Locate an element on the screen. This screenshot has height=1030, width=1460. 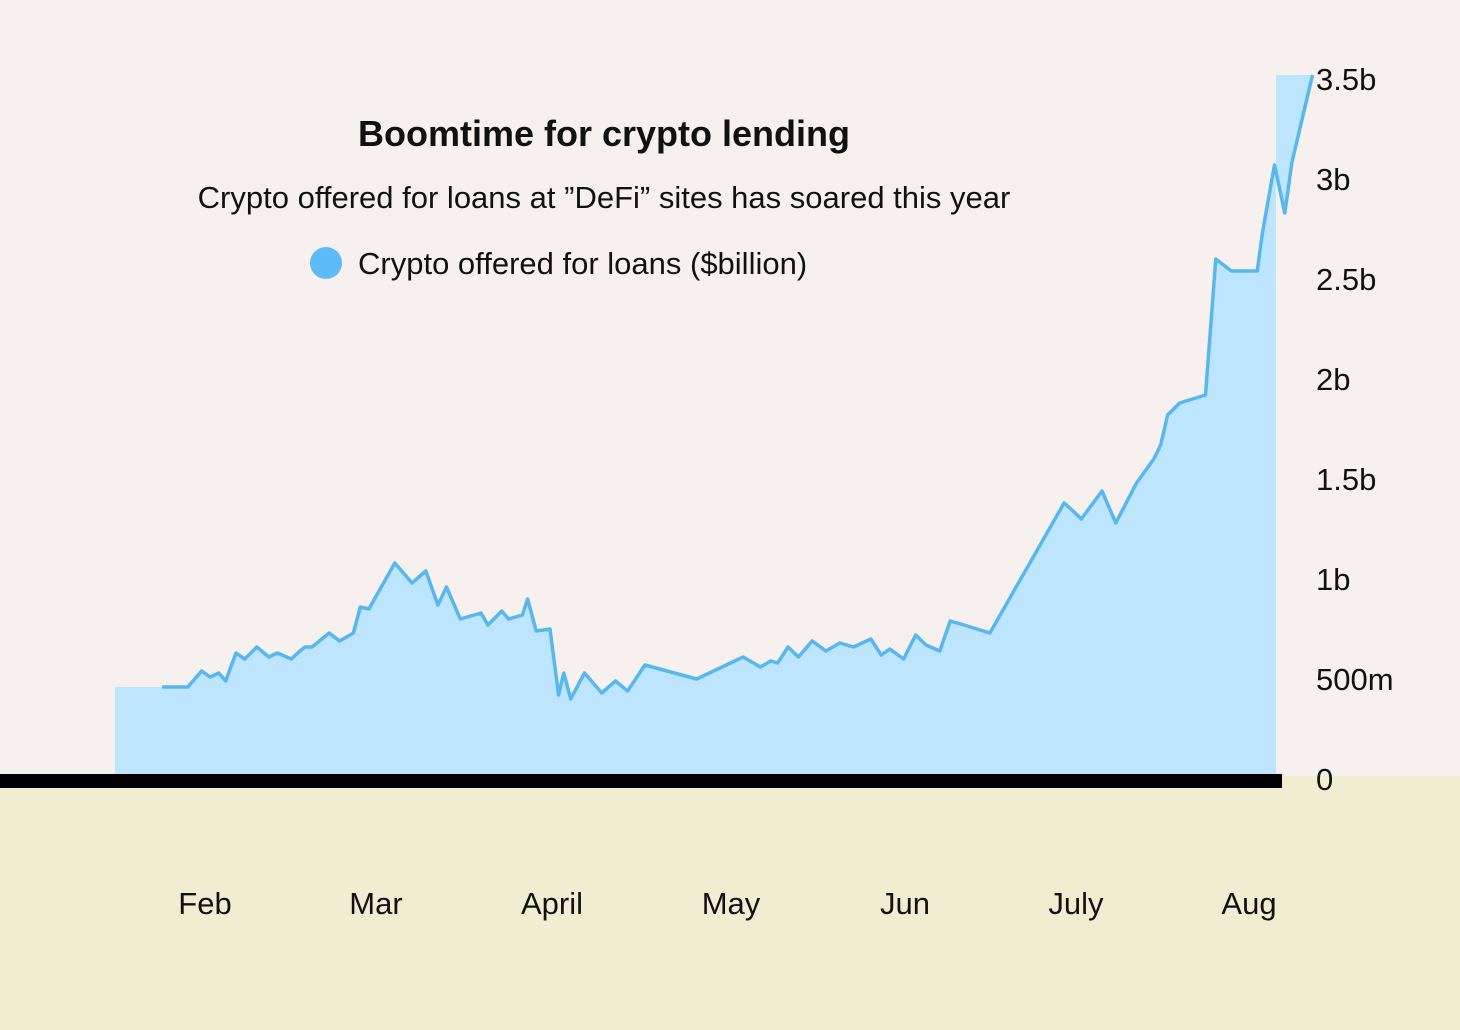
x-tick-label: April is located at coordinates (552, 903).